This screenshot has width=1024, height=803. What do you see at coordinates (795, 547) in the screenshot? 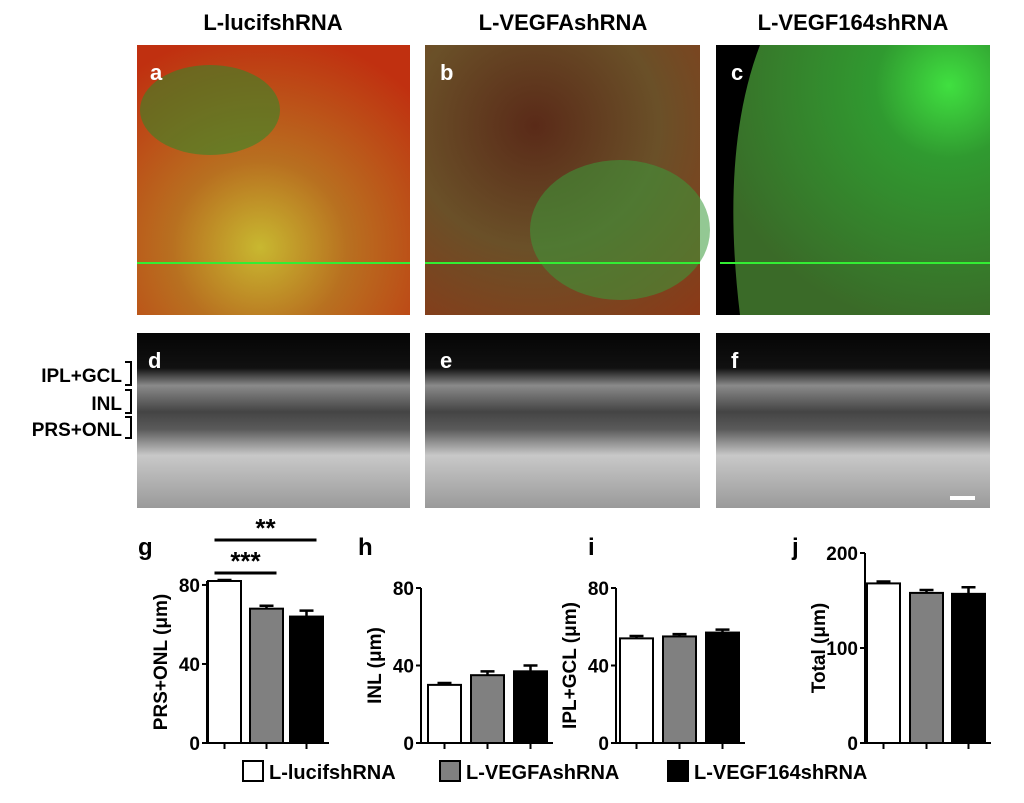
I see `chart-title: j` at bounding box center [795, 547].